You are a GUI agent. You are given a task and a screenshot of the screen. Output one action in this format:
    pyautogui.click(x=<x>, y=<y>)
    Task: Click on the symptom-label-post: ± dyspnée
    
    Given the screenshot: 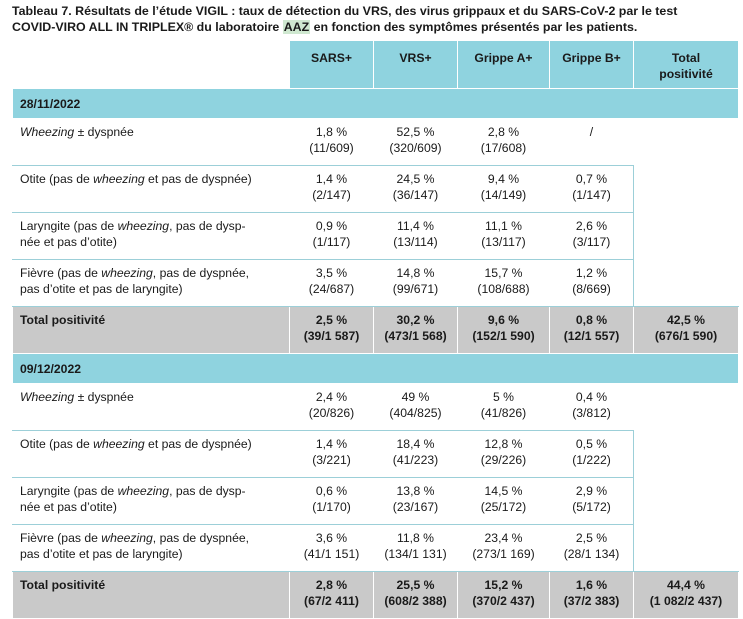 What is the action you would take?
    pyautogui.click(x=104, y=132)
    